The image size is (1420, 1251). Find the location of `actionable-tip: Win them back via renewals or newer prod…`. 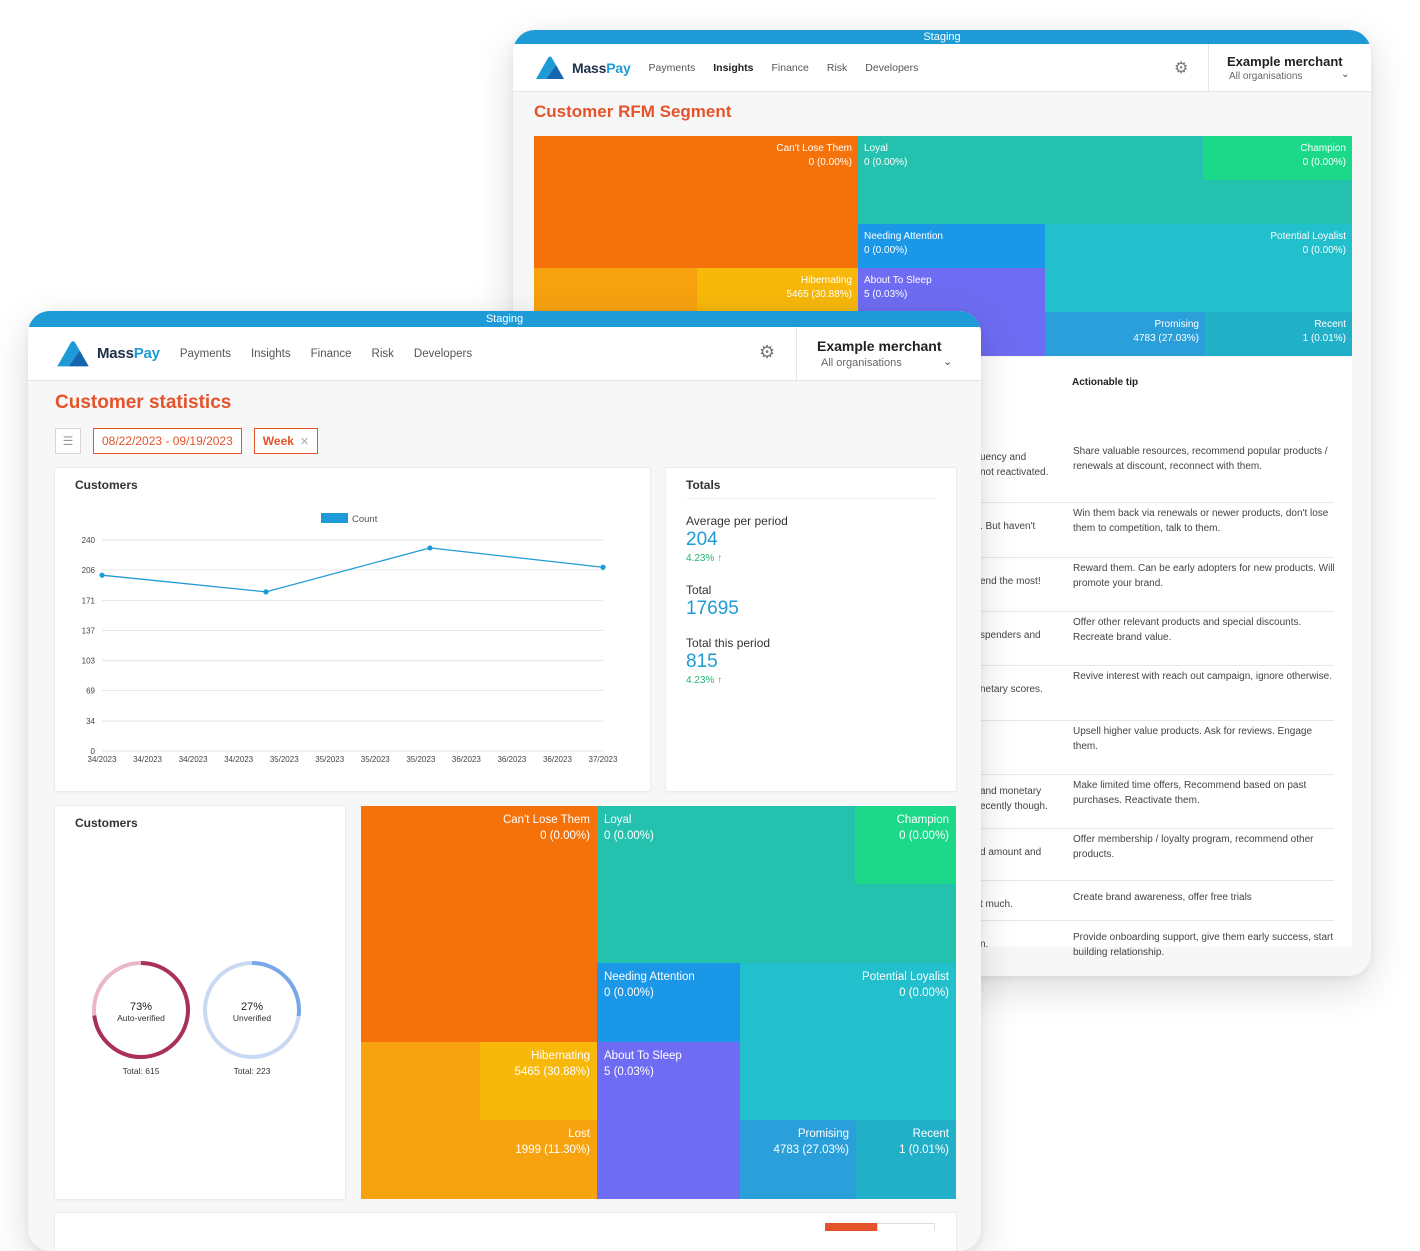

actionable-tip: Win them back via renewals or newer prod… is located at coordinates (1201, 521).